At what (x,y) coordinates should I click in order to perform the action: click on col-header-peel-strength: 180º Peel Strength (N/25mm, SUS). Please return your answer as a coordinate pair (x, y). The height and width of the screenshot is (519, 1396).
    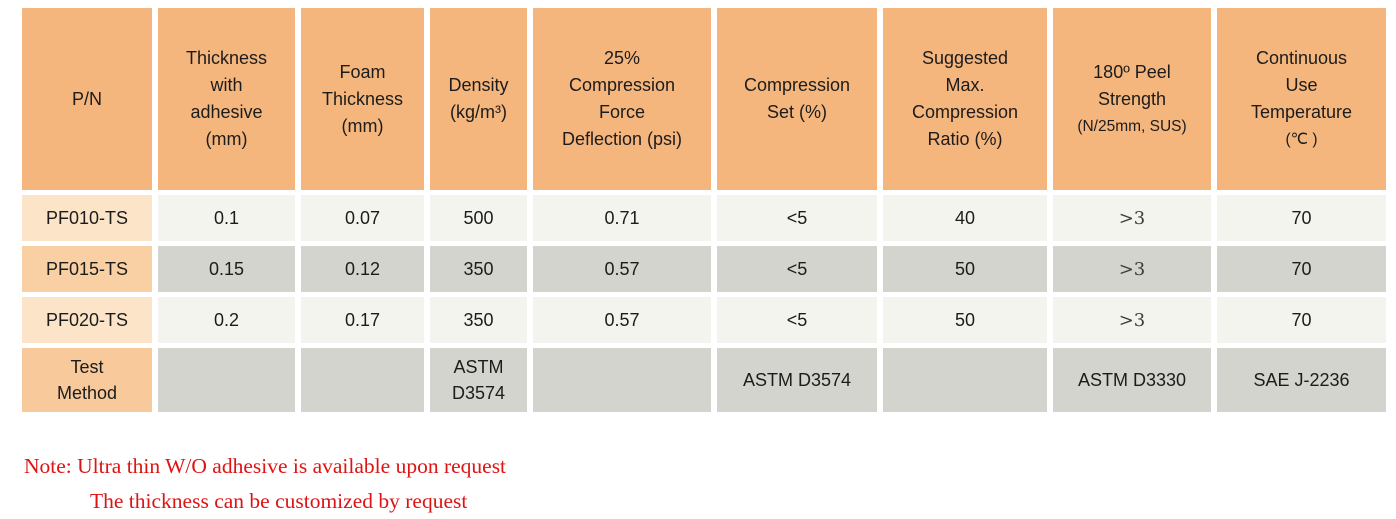
    Looking at the image, I should click on (1132, 99).